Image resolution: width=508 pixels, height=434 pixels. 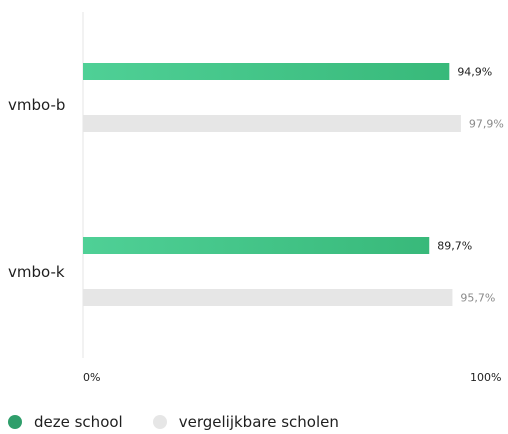 I want to click on legend-label-vergelijkbare-scholen: vergelijkbare scholen, so click(x=258, y=422).